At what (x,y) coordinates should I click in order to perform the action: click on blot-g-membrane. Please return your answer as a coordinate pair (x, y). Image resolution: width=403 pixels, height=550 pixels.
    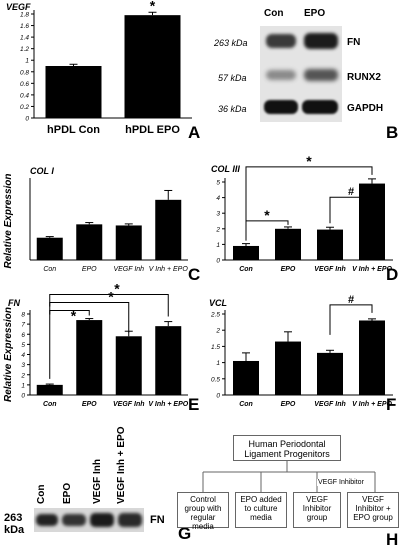
    Looking at the image, I should click on (89, 520).